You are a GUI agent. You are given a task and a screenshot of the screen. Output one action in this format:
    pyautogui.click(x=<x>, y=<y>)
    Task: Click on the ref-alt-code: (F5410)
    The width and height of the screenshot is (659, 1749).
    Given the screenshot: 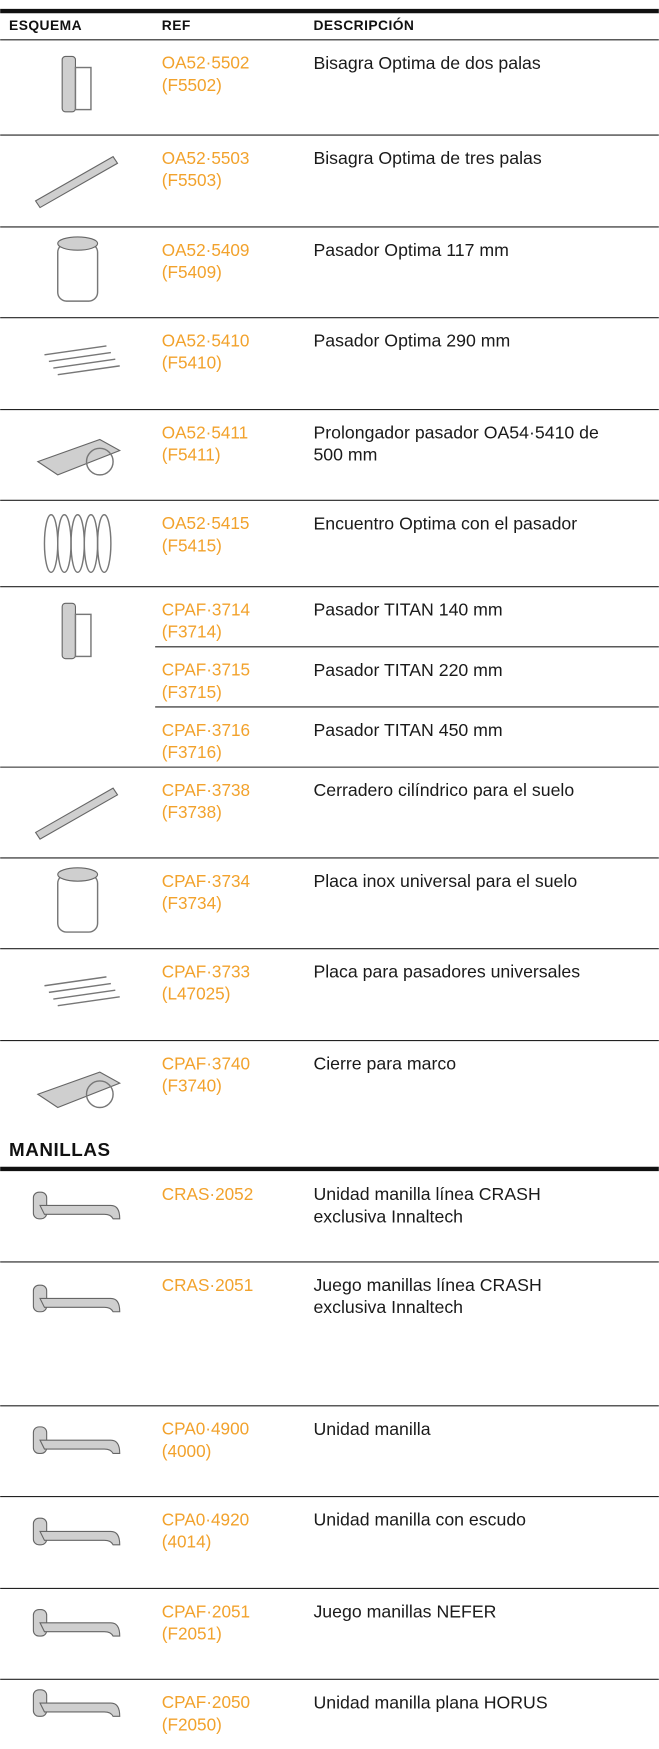 What is the action you would take?
    pyautogui.click(x=192, y=363)
    